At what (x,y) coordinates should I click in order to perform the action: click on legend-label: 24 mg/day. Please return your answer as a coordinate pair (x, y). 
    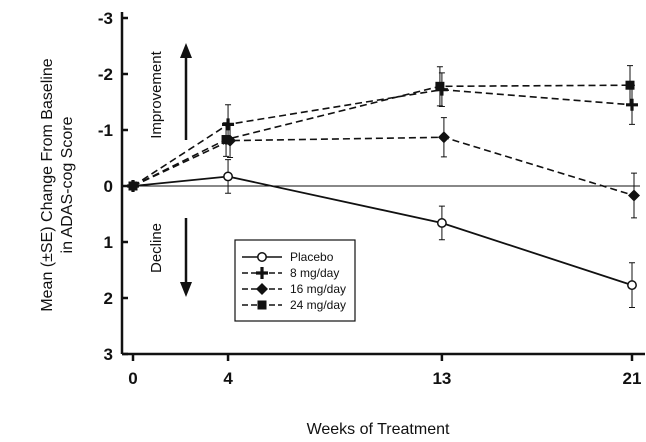
    Looking at the image, I should click on (318, 305).